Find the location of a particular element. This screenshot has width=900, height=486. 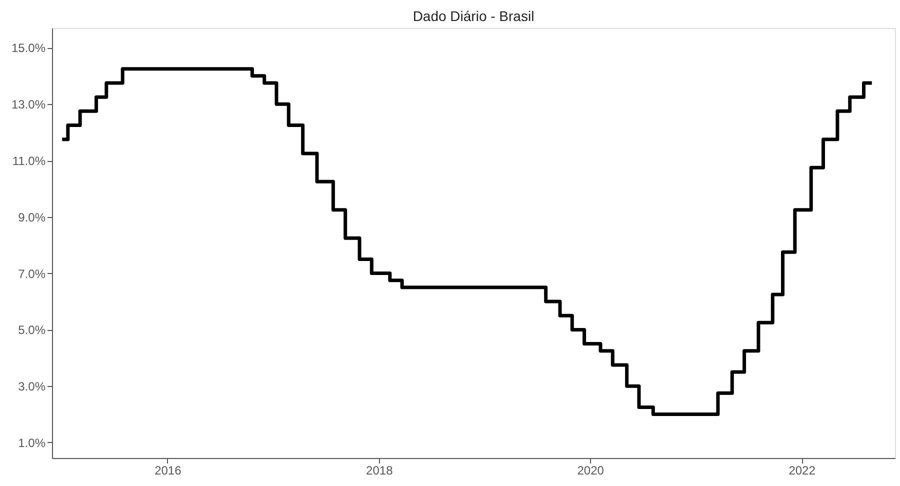

chart-title: Dado Diário - Brasil is located at coordinates (473, 16).